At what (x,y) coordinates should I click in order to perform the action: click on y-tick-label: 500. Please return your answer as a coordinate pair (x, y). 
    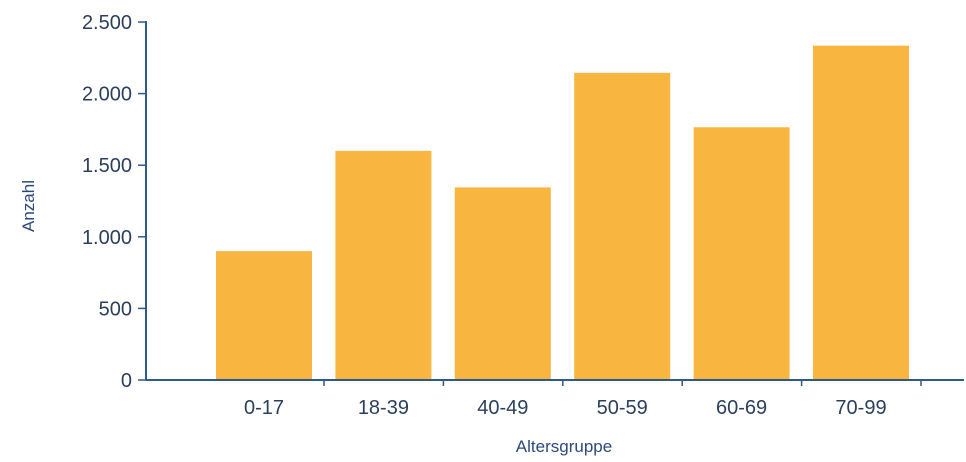
    Looking at the image, I should click on (115, 309).